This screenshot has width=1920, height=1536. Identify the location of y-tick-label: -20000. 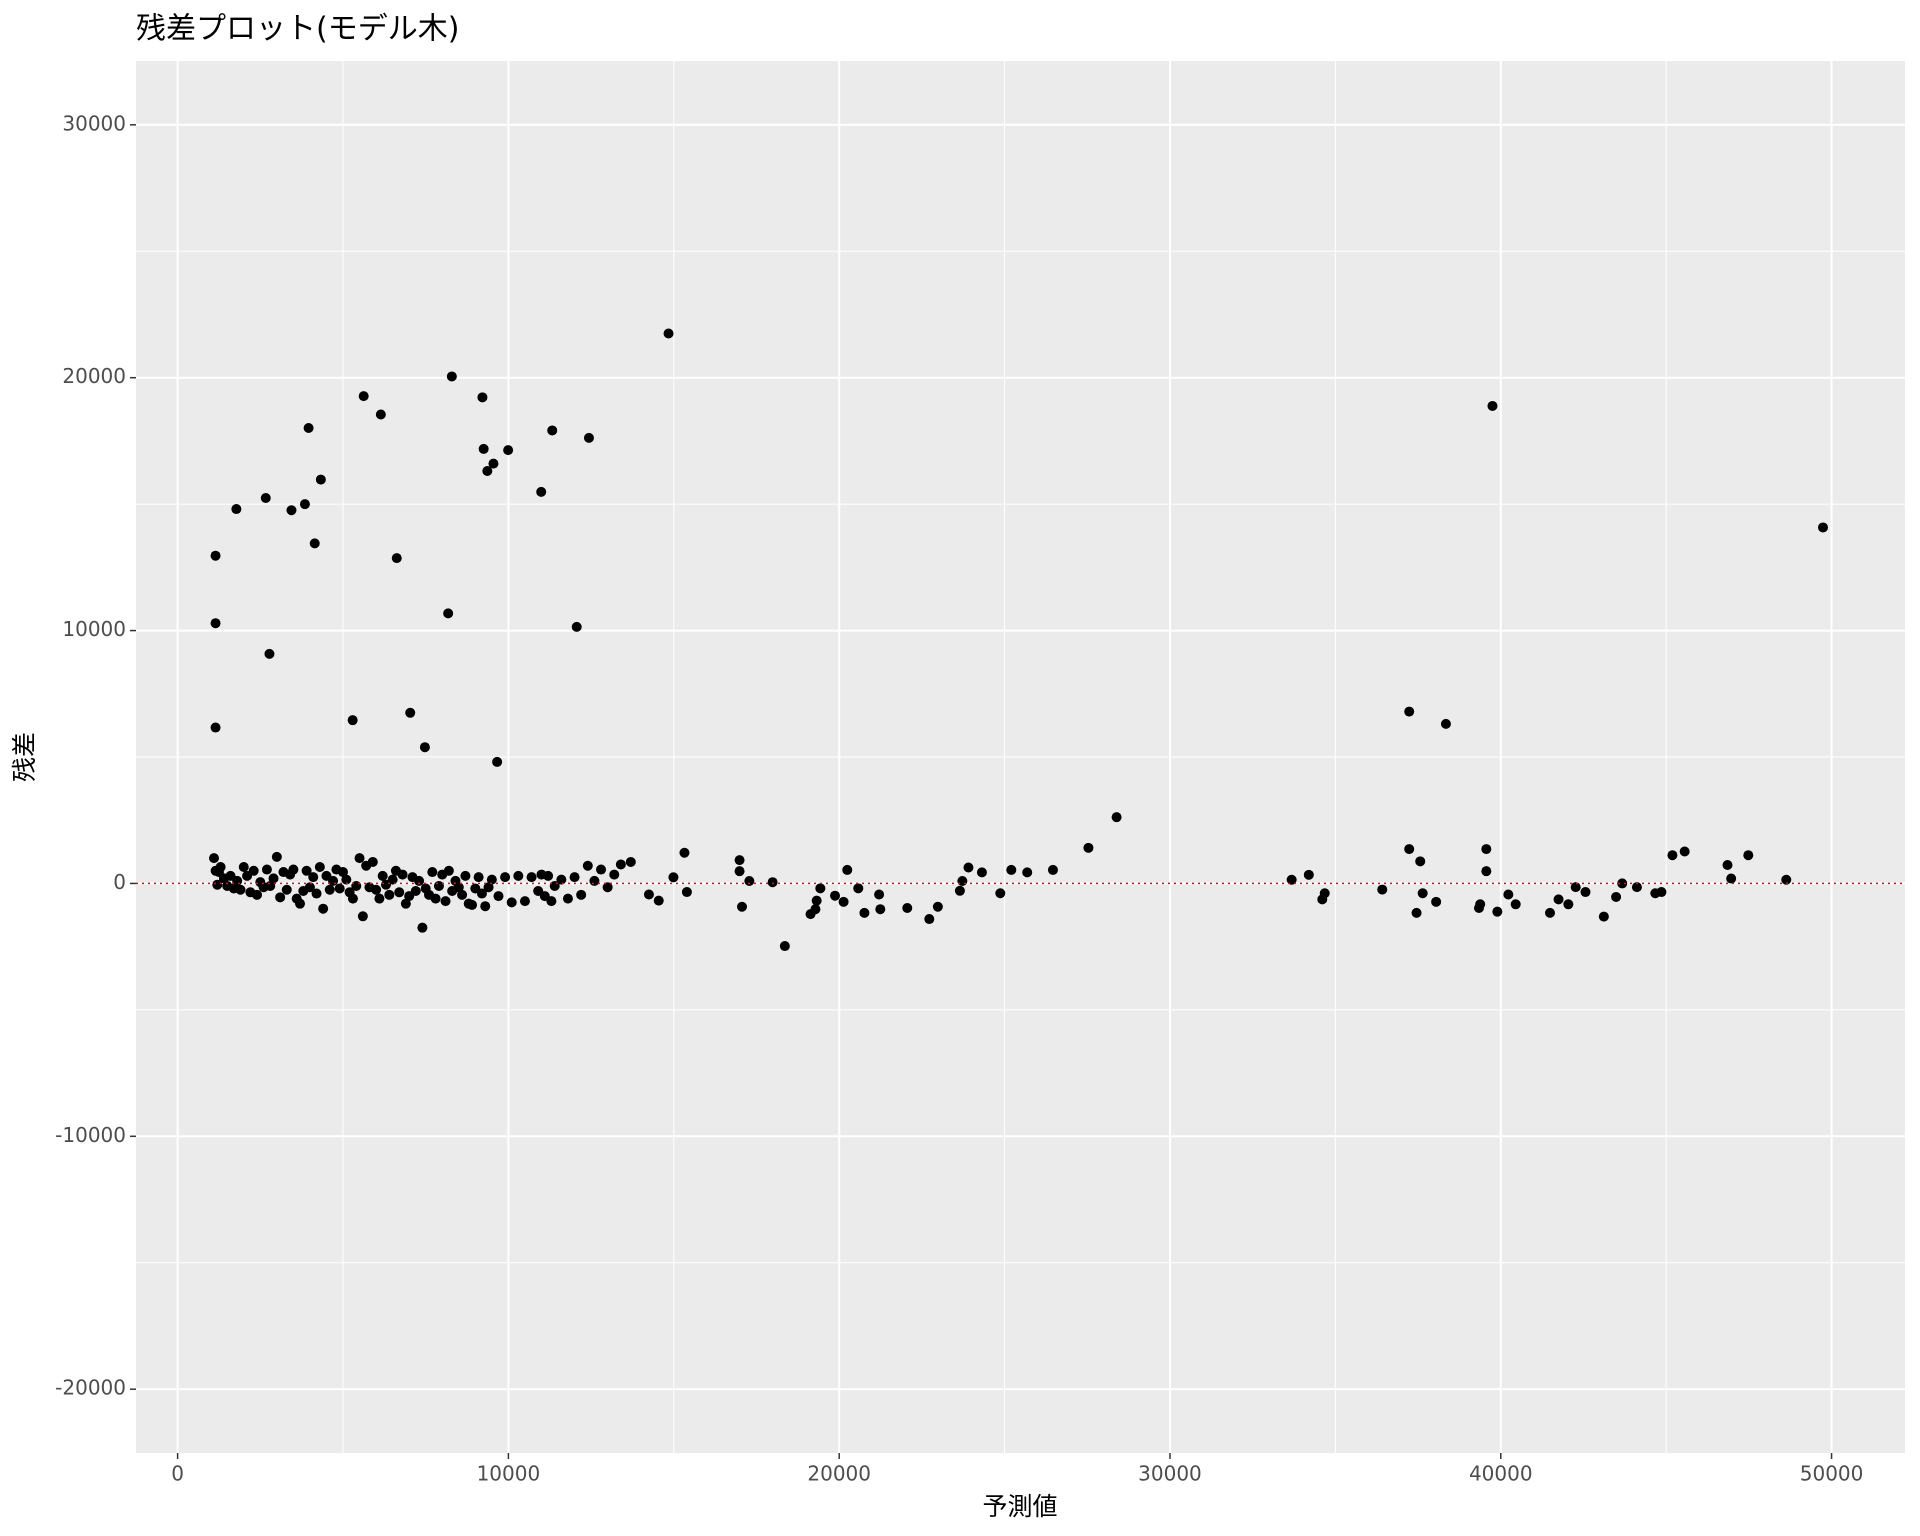
(90, 1388).